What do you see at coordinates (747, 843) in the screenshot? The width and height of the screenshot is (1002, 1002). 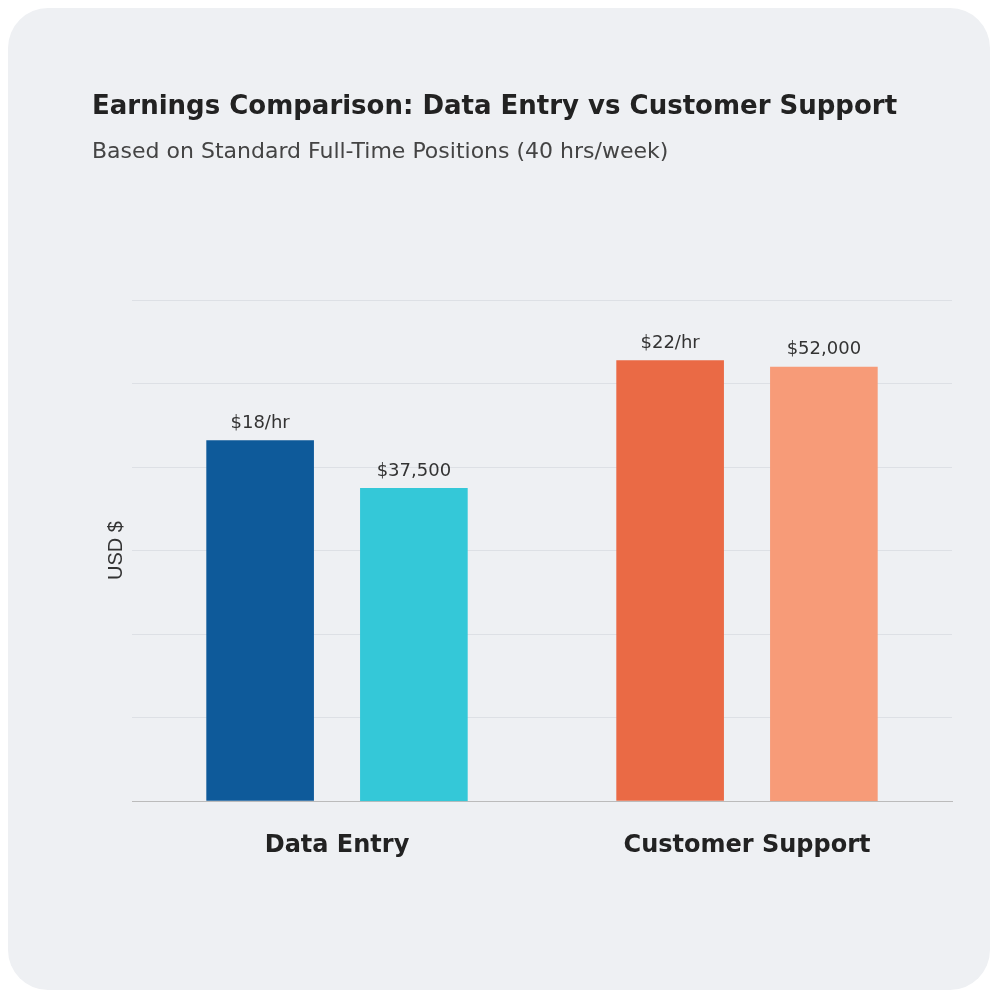 I see `x-tick-label: Customer Support` at bounding box center [747, 843].